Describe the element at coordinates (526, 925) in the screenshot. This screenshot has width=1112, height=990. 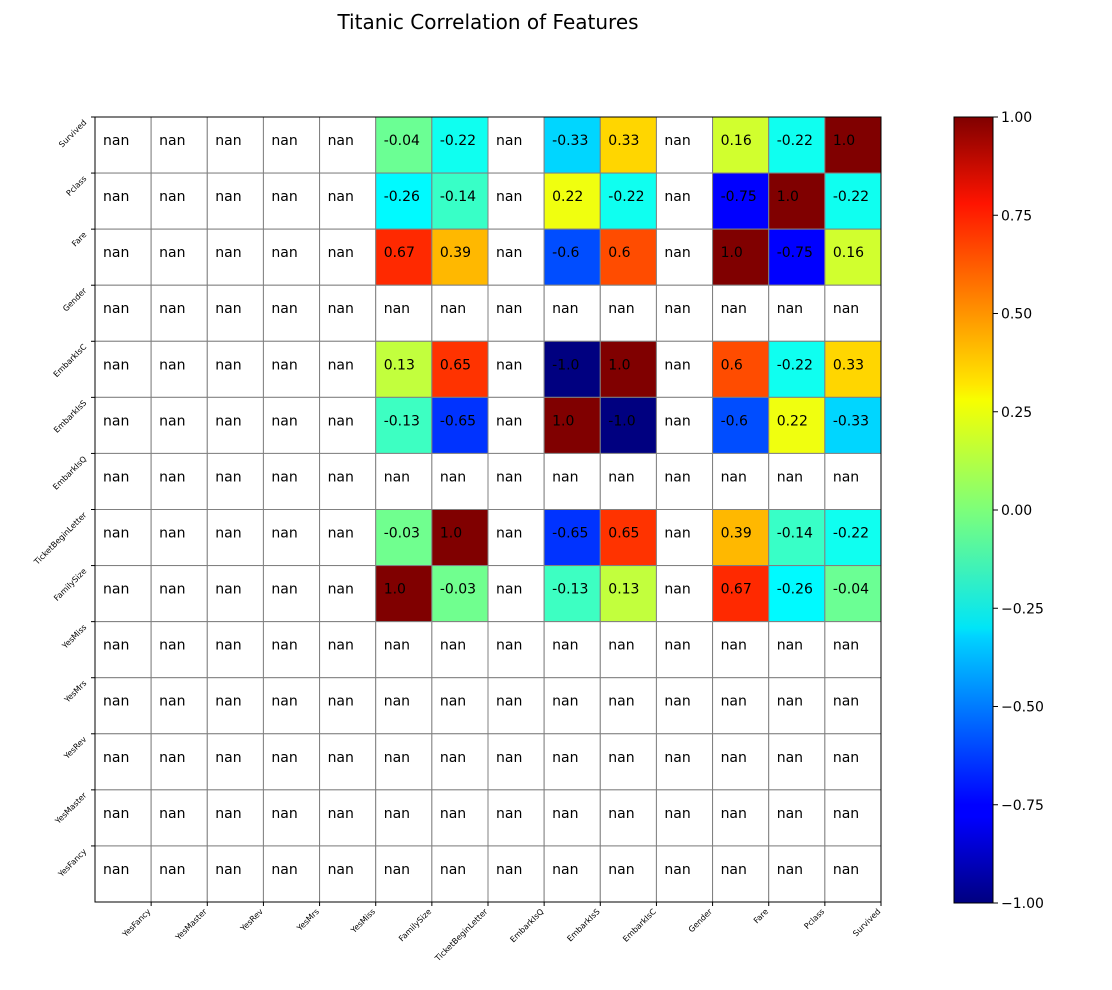
I see `x-tick-label: EmbarkIsQ` at that location.